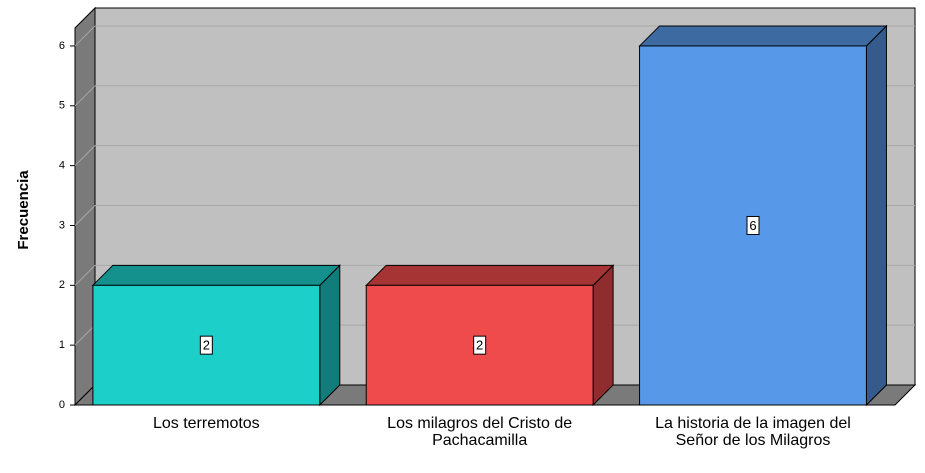 This screenshot has width=925, height=473. What do you see at coordinates (62, 285) in the screenshot?
I see `y-tick-label: 2` at bounding box center [62, 285].